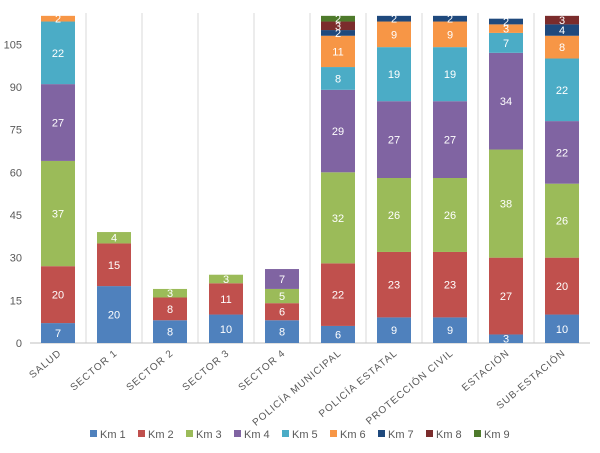  Describe the element at coordinates (282, 297) in the screenshot. I see `data-label: 5` at that location.